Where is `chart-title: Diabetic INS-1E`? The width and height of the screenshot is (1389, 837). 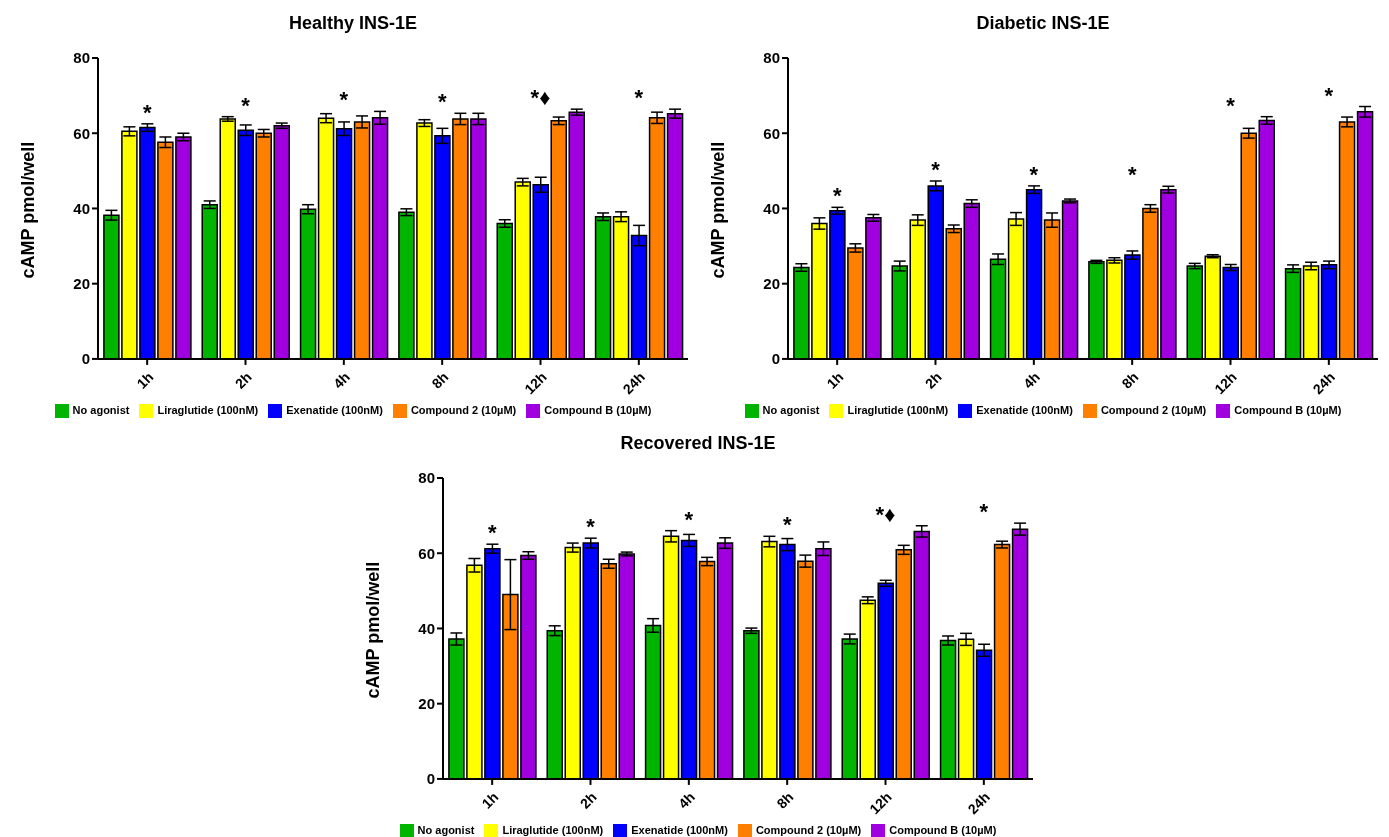 chart-title: Diabetic INS-1E is located at coordinates (1043, 23).